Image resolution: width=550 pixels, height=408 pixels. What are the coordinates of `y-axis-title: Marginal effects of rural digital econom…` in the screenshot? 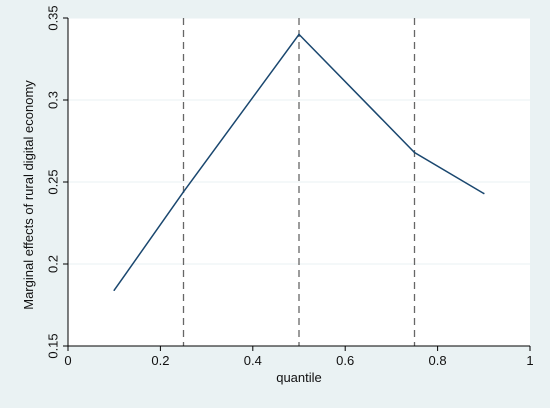 It's located at (28, 195).